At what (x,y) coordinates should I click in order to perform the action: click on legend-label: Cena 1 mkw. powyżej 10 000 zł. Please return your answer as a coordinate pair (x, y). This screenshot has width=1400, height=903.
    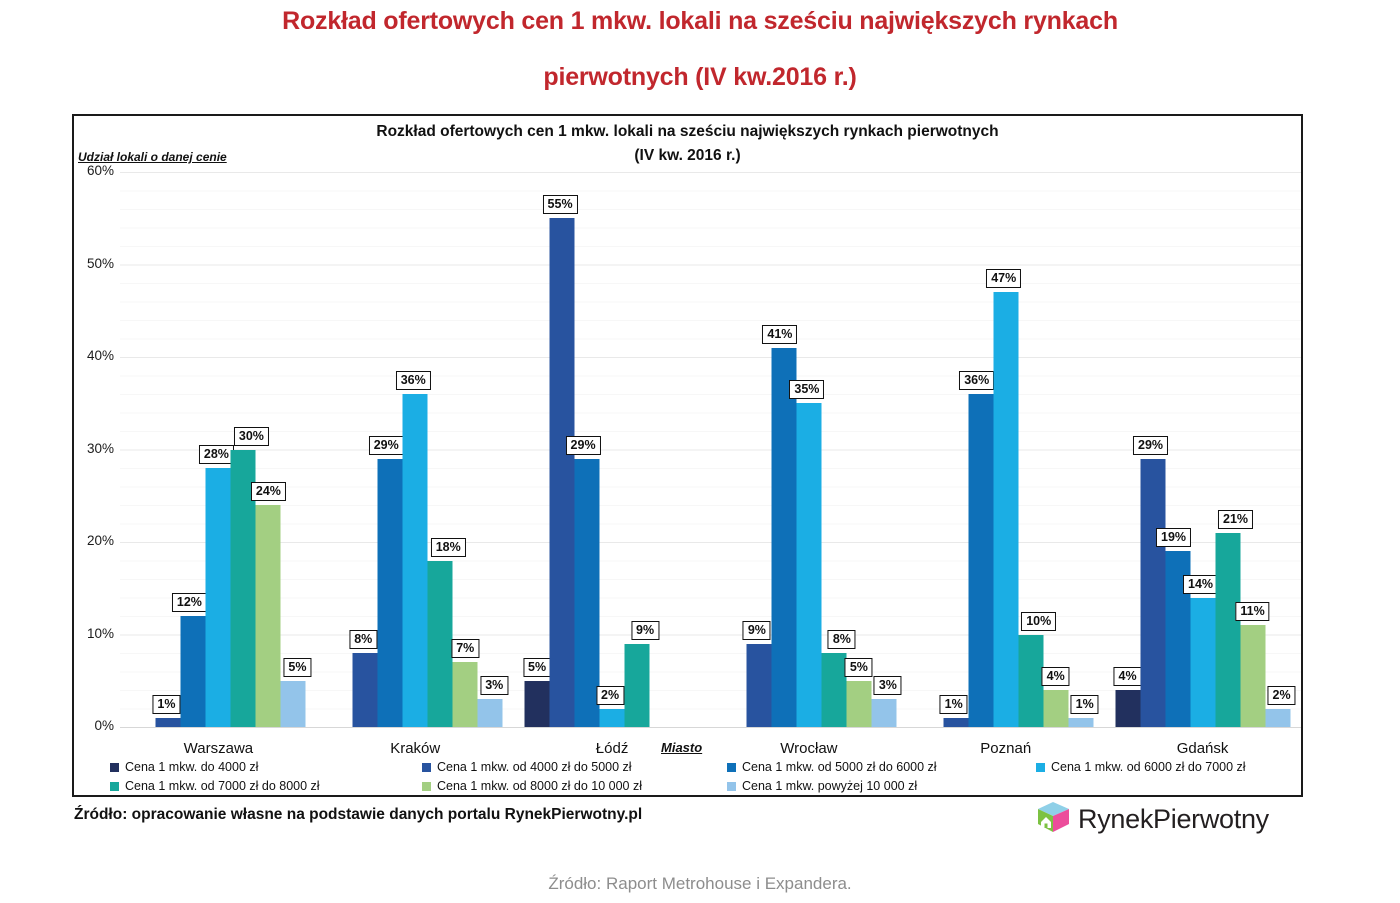
    Looking at the image, I should click on (830, 786).